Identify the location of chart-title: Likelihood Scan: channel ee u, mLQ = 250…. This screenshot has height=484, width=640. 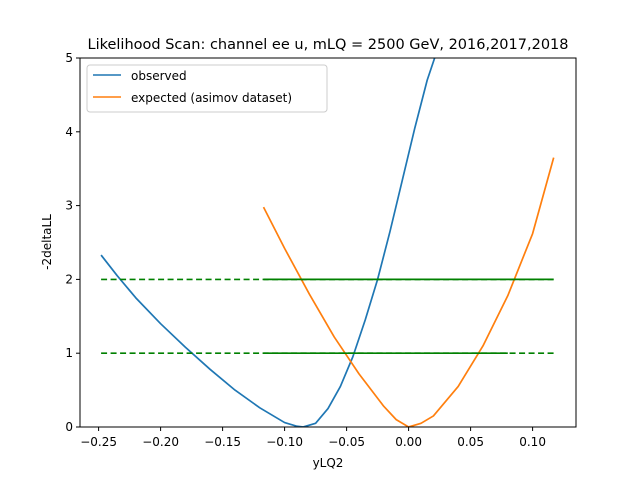
(327, 45).